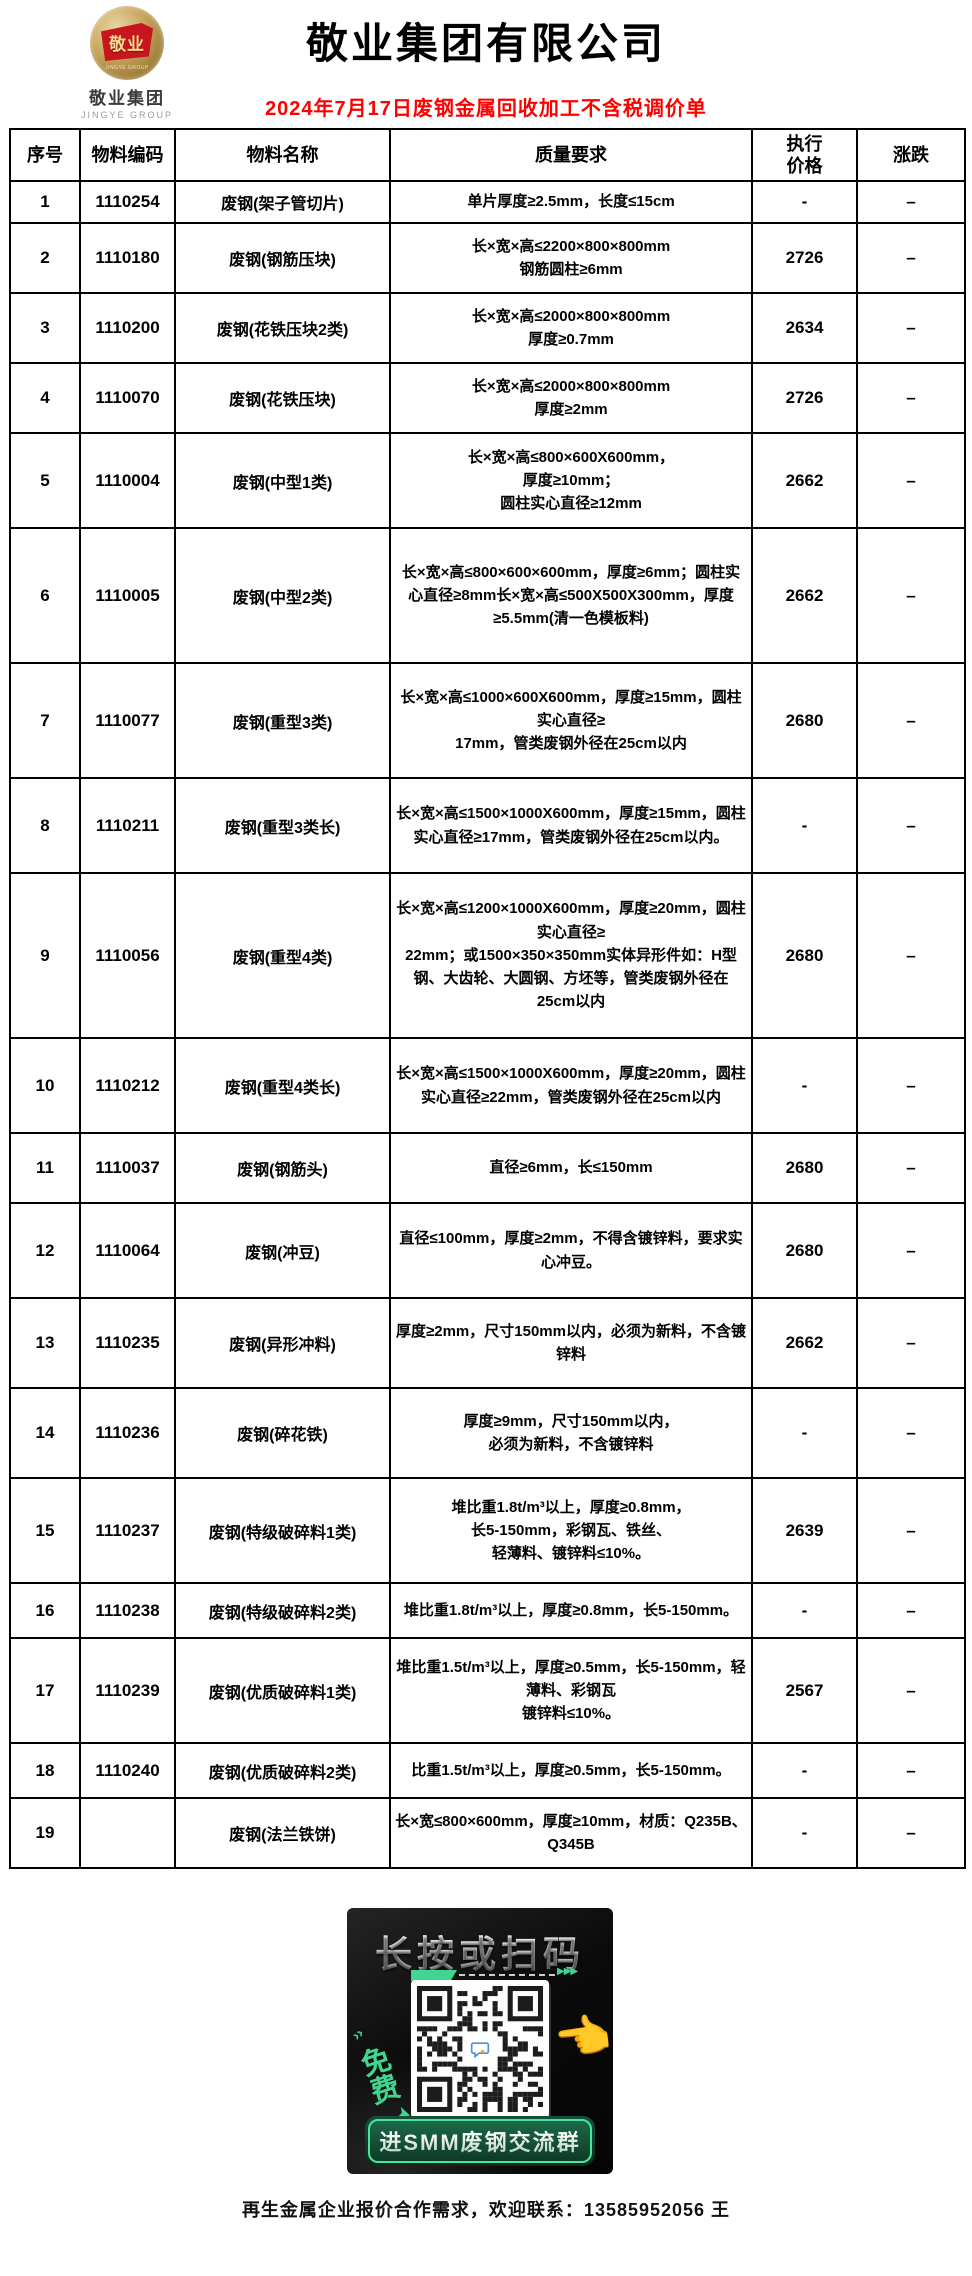 The height and width of the screenshot is (2276, 972). Describe the element at coordinates (127, 1343) in the screenshot. I see `cell-code: 1110235` at that location.